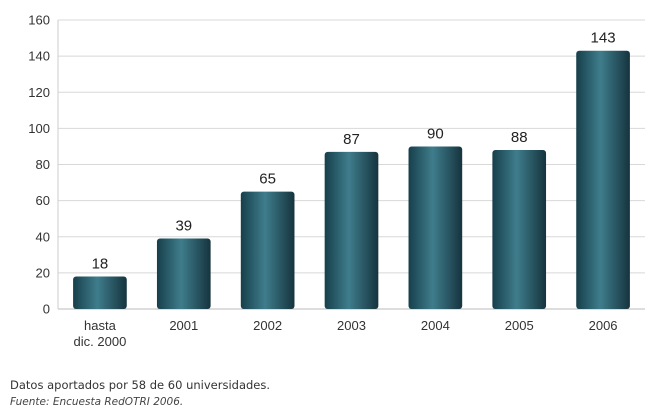 The width and height of the screenshot is (655, 418). I want to click on y-tick-label: 160, so click(39, 20).